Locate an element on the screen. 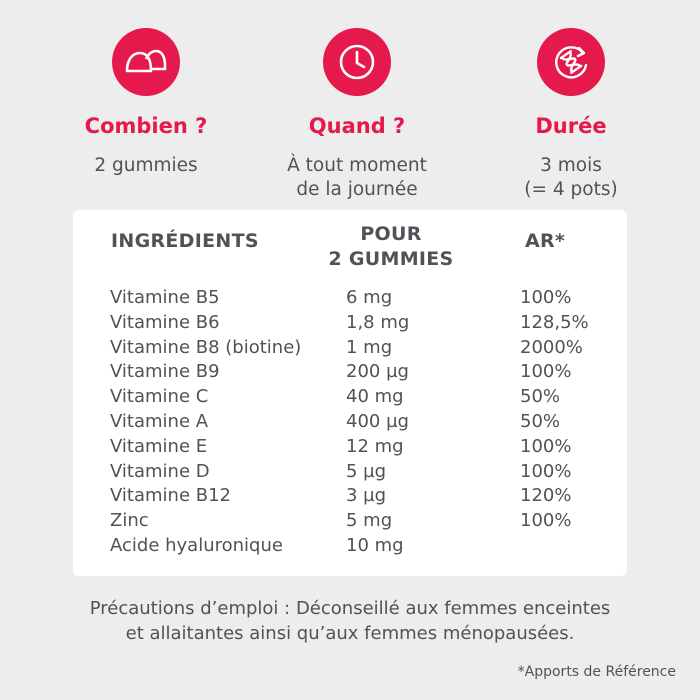 The image size is (700, 700). ingredient-name: Vitamine D is located at coordinates (160, 471).